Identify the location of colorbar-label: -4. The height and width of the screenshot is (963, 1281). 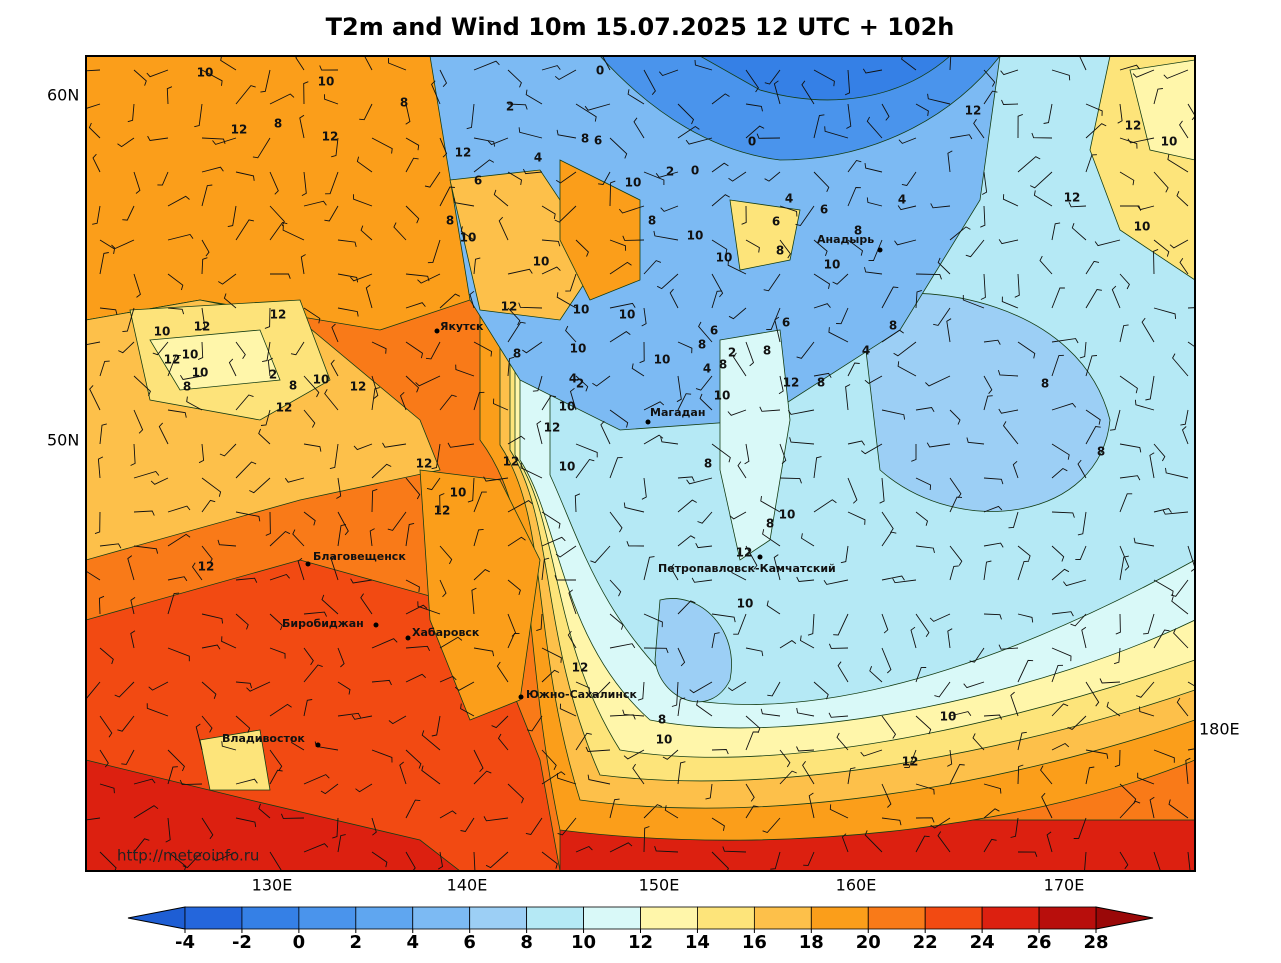
(185, 942).